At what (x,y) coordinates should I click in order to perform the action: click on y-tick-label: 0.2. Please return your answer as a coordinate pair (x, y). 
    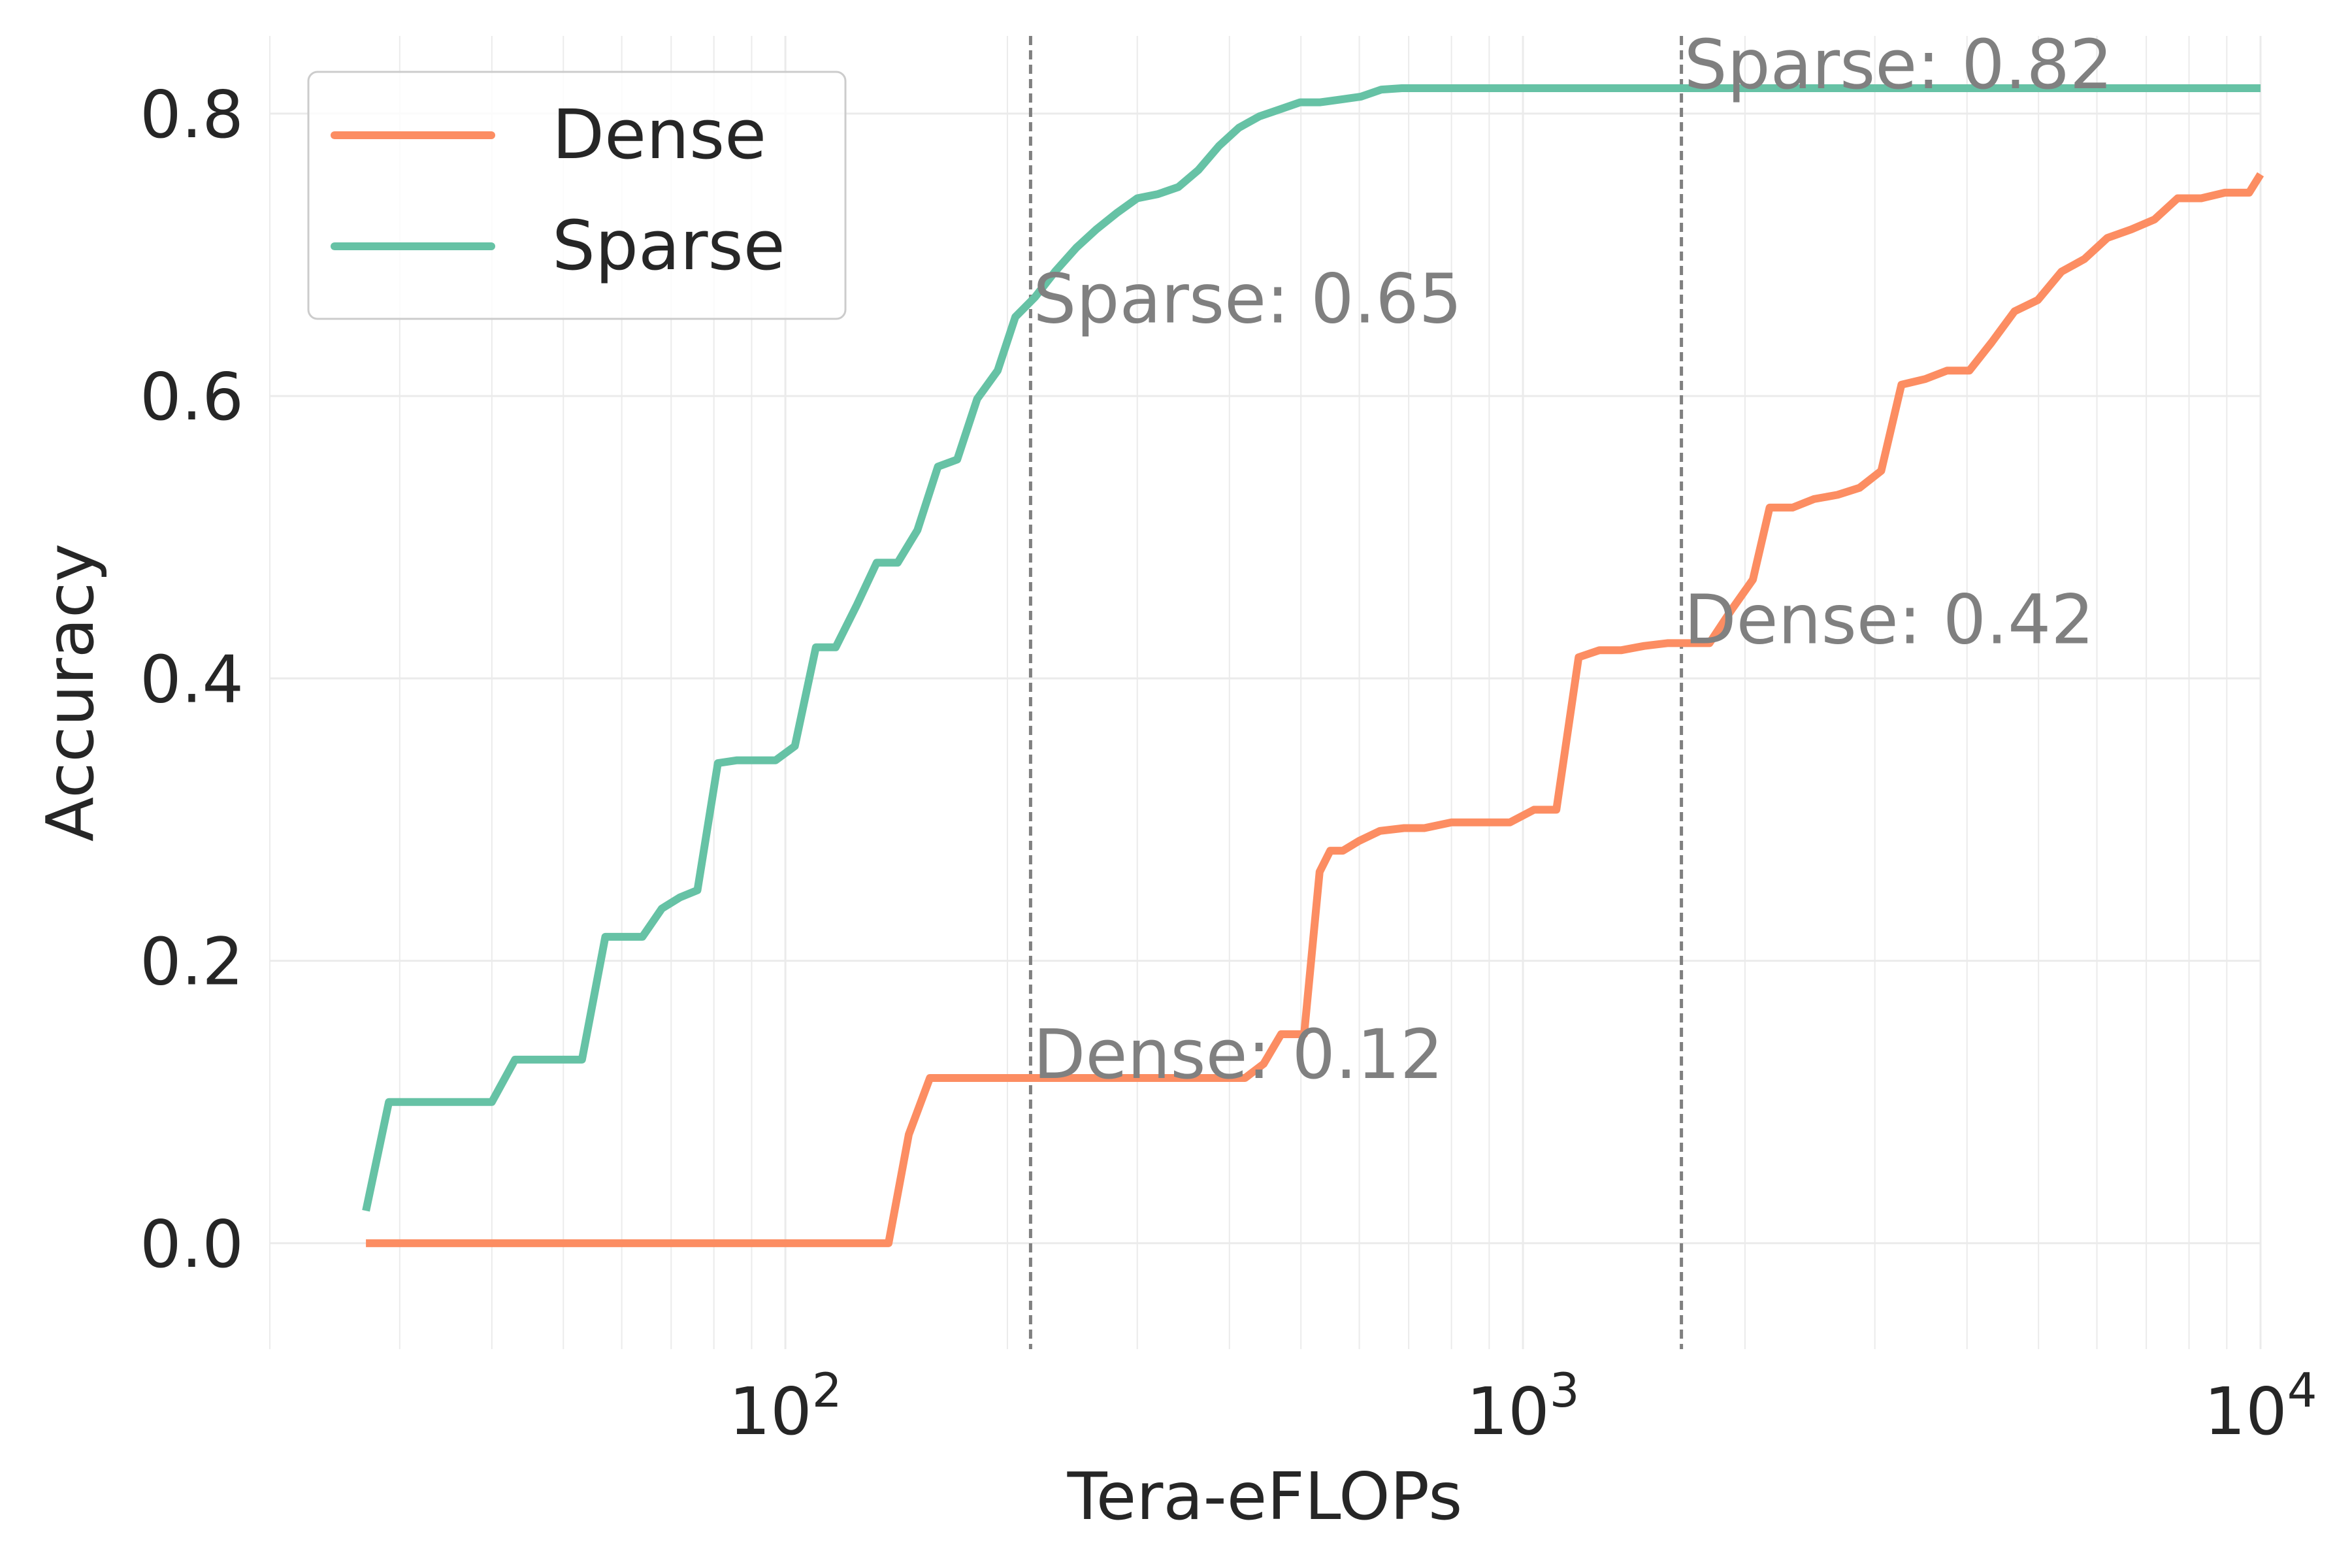
    Looking at the image, I should click on (192, 962).